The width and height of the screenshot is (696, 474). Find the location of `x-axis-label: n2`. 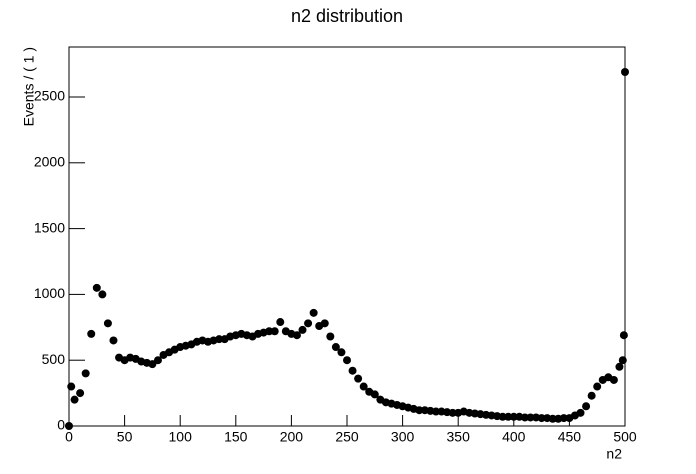

x-axis-label: n2 is located at coordinates (614, 454).